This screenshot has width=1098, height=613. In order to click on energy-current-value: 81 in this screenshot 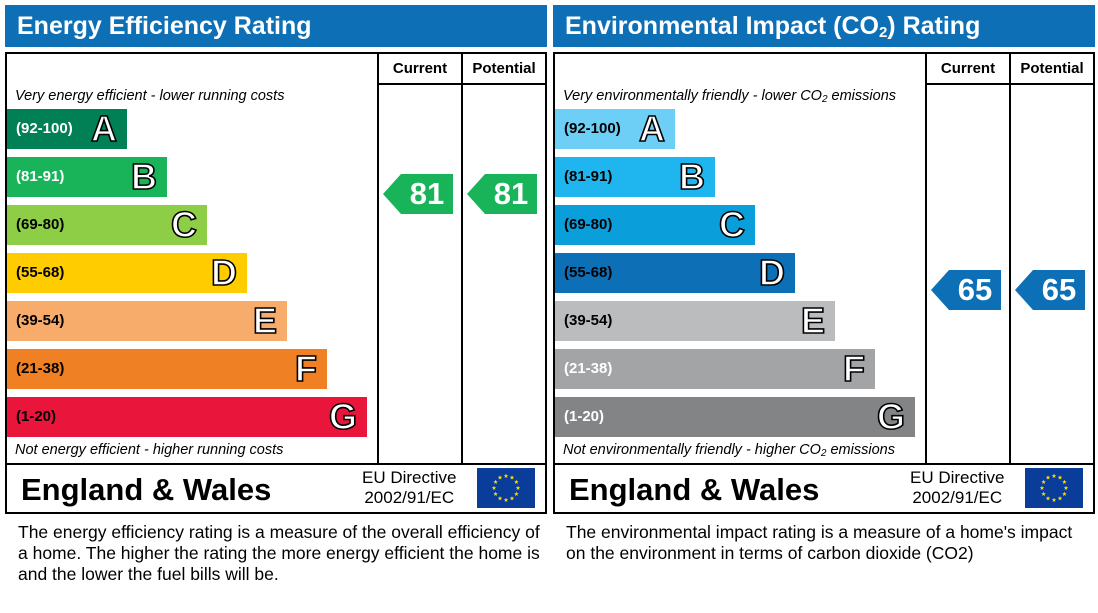, I will do `click(427, 193)`.